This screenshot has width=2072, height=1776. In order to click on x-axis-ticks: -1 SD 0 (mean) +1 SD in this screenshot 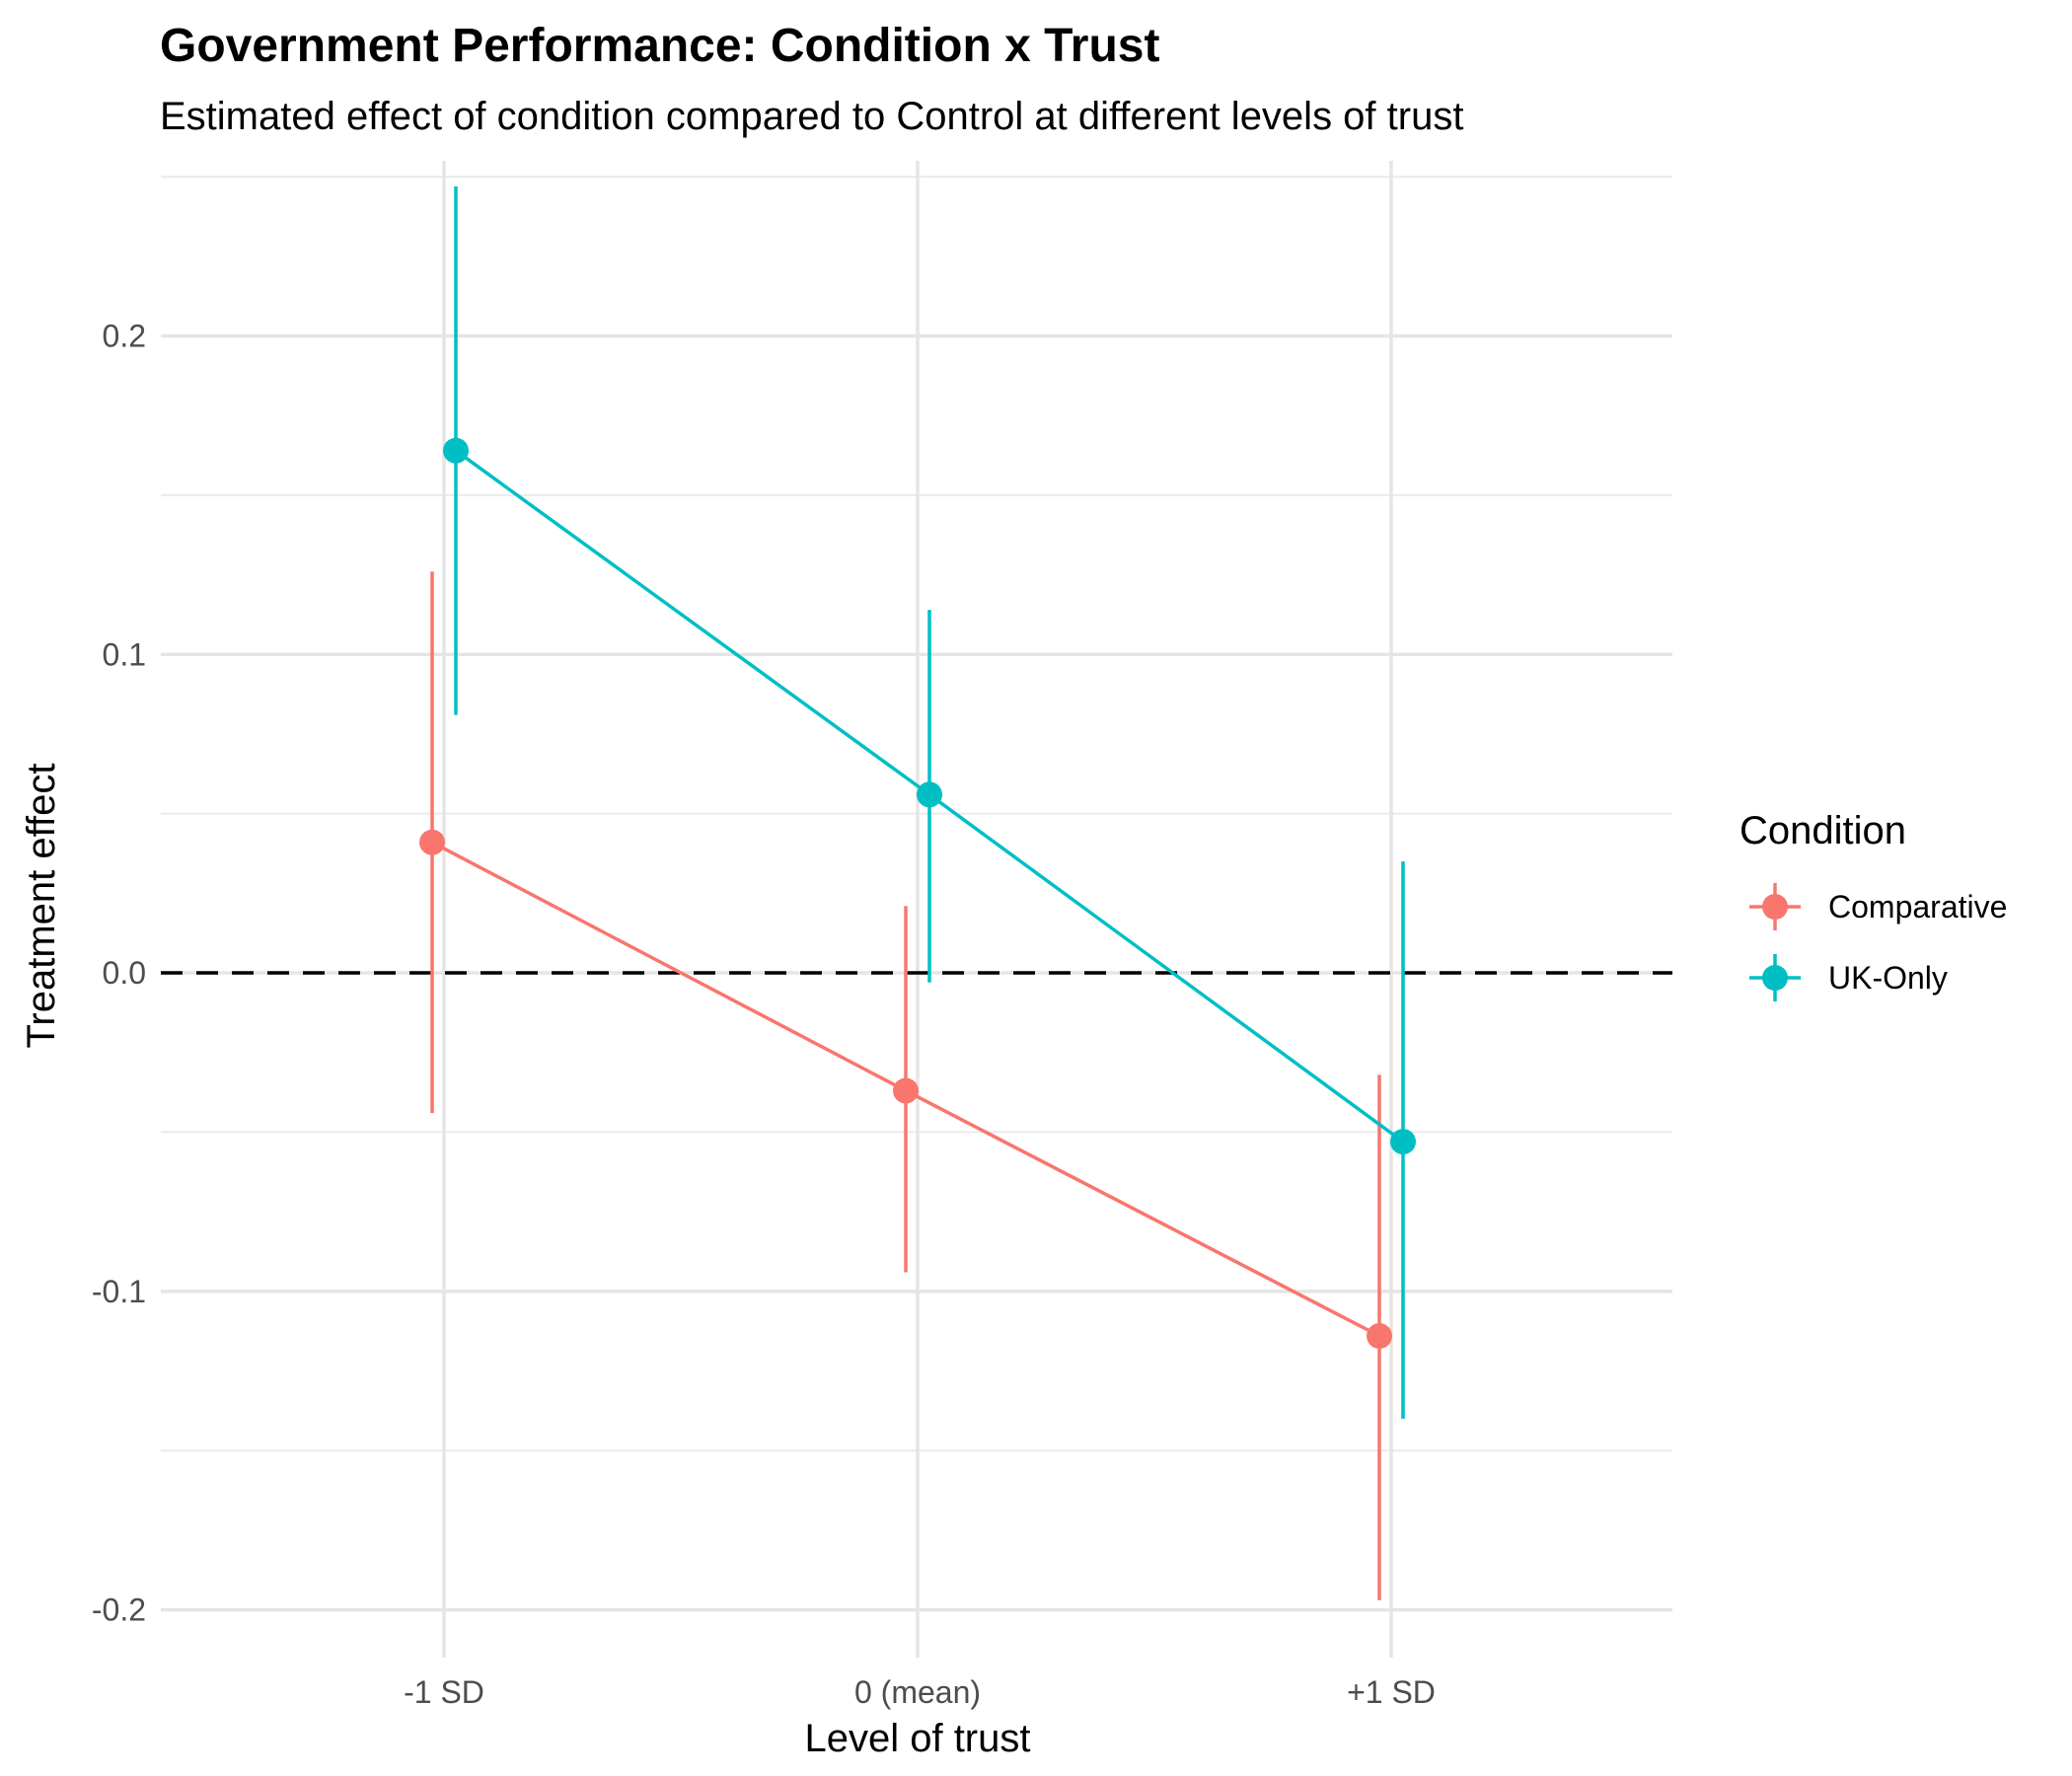, I will do `click(920, 1692)`.